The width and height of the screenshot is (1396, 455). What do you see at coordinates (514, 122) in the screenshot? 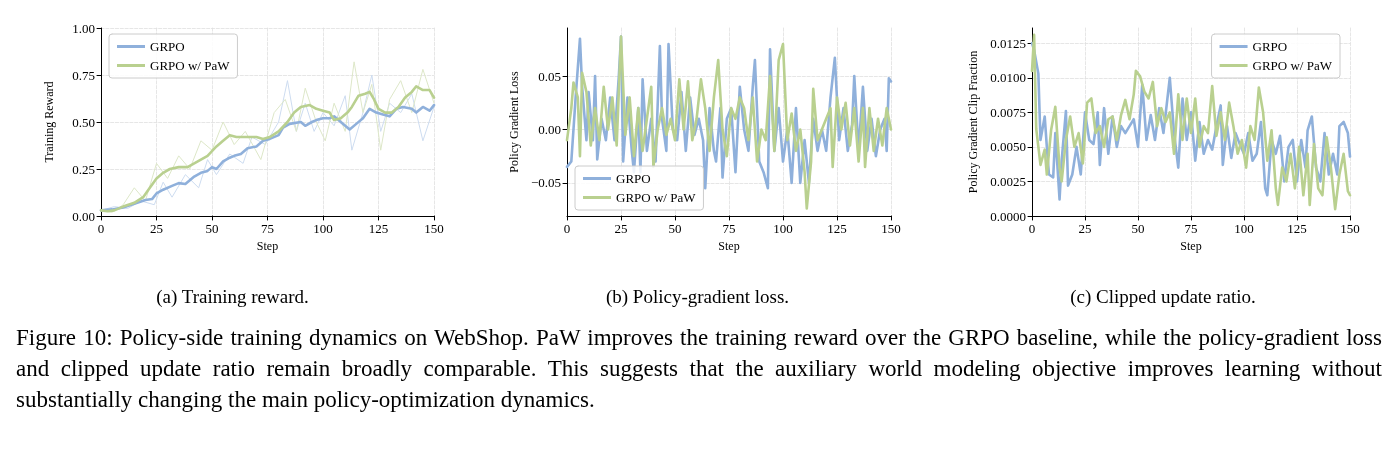
I see `y-axis-title: Policy Gradient Loss` at bounding box center [514, 122].